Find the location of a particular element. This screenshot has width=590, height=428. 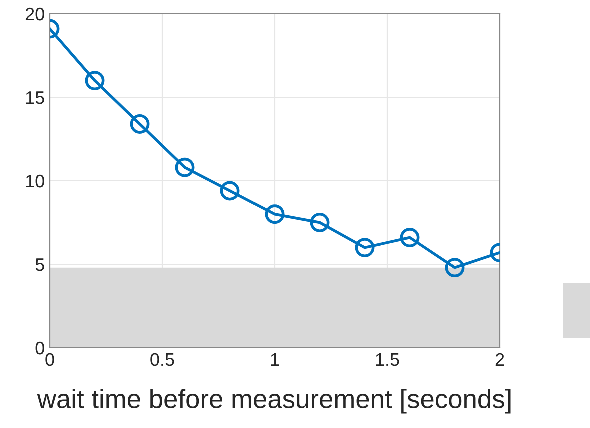

y-tick-label: 0 is located at coordinates (40, 348).